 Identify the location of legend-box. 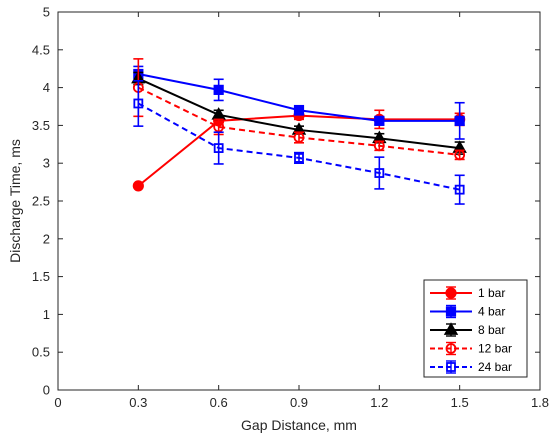
(475, 328).